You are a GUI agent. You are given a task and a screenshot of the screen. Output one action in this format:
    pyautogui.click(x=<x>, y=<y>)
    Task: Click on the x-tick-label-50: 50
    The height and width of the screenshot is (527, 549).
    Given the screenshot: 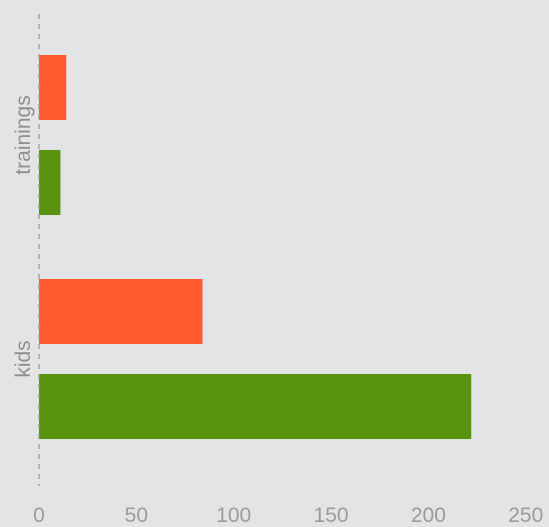 What is the action you would take?
    pyautogui.click(x=136, y=515)
    